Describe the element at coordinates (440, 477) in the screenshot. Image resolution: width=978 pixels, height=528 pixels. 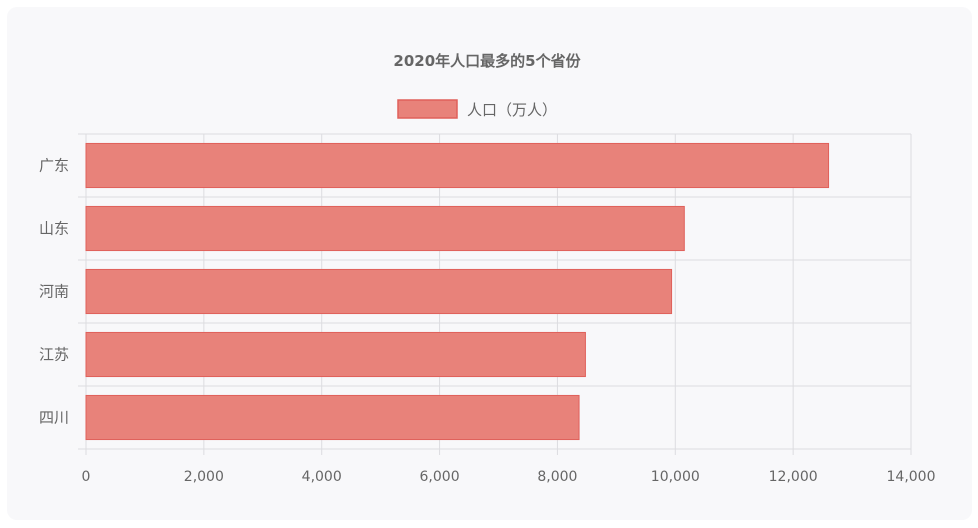
I see `x-tick-label: 6,000` at that location.